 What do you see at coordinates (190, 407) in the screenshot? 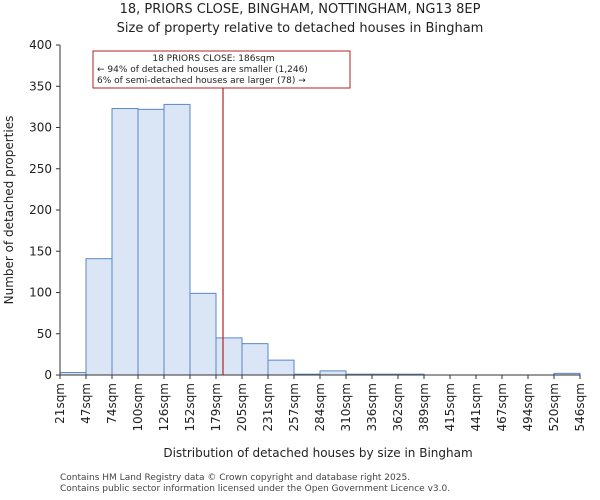
I see `x-tick-label: 152sqm` at bounding box center [190, 407].